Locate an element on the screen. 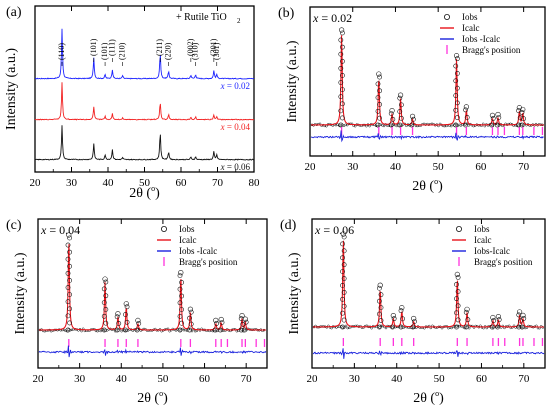 The width and height of the screenshot is (550, 419). diff-line is located at coordinates (427, 136).